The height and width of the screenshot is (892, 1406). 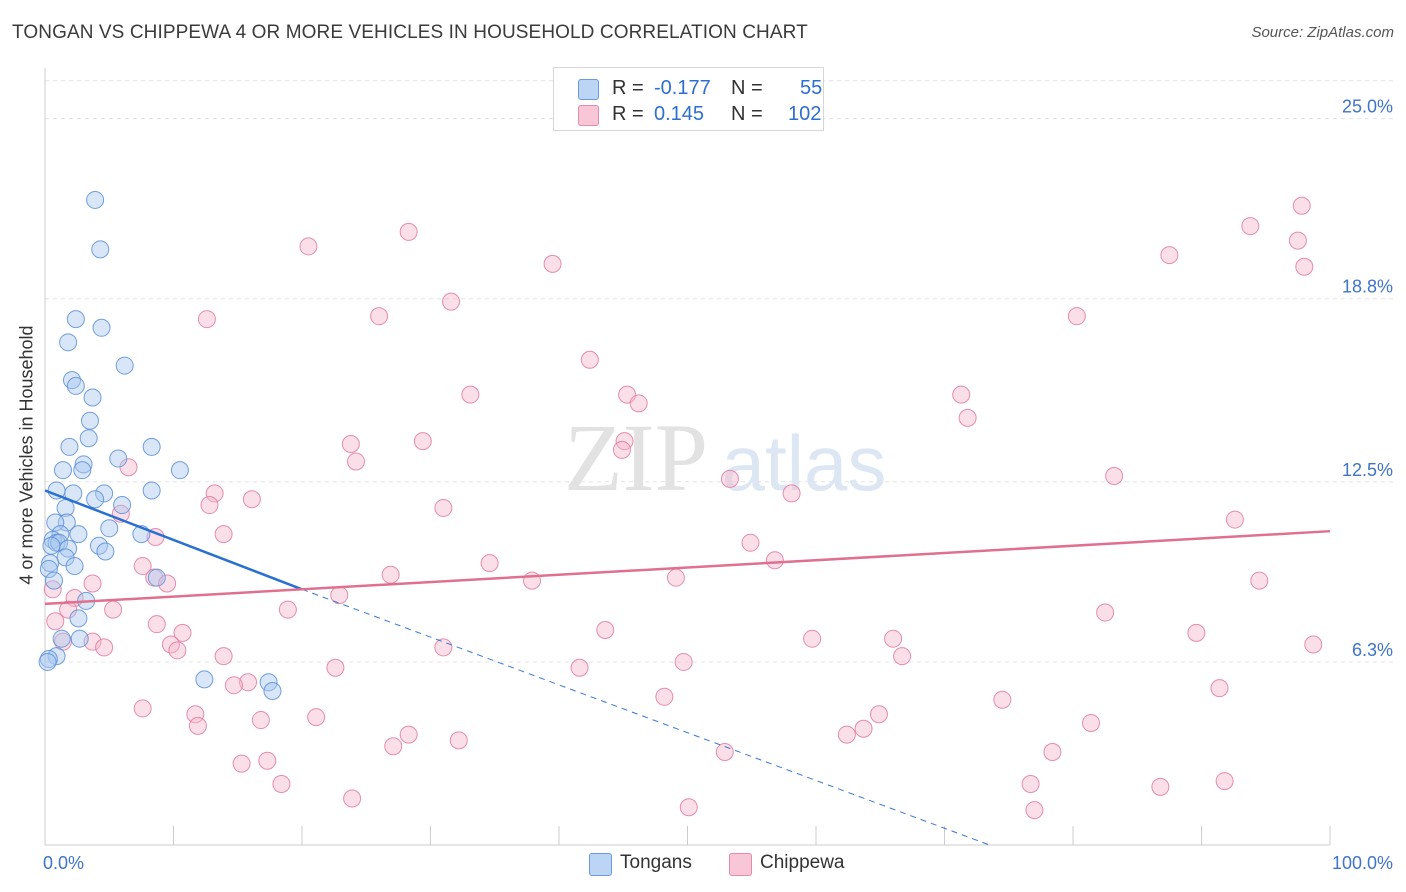 I want to click on chippewa-legend-label: Chippewa, so click(x=802, y=862).